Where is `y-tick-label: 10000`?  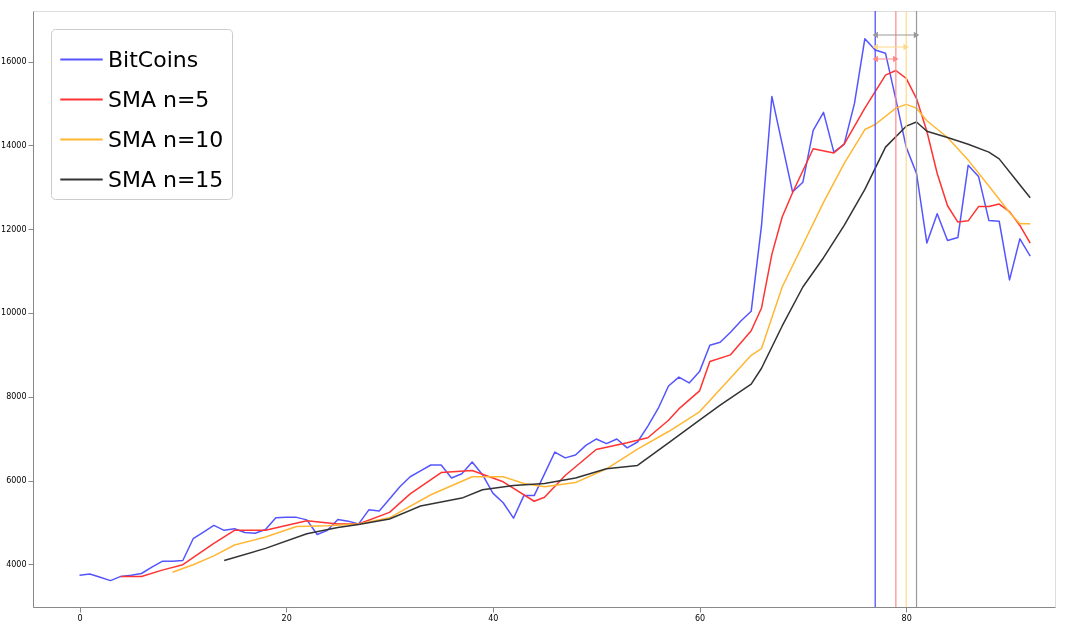
y-tick-label: 10000 is located at coordinates (14, 313).